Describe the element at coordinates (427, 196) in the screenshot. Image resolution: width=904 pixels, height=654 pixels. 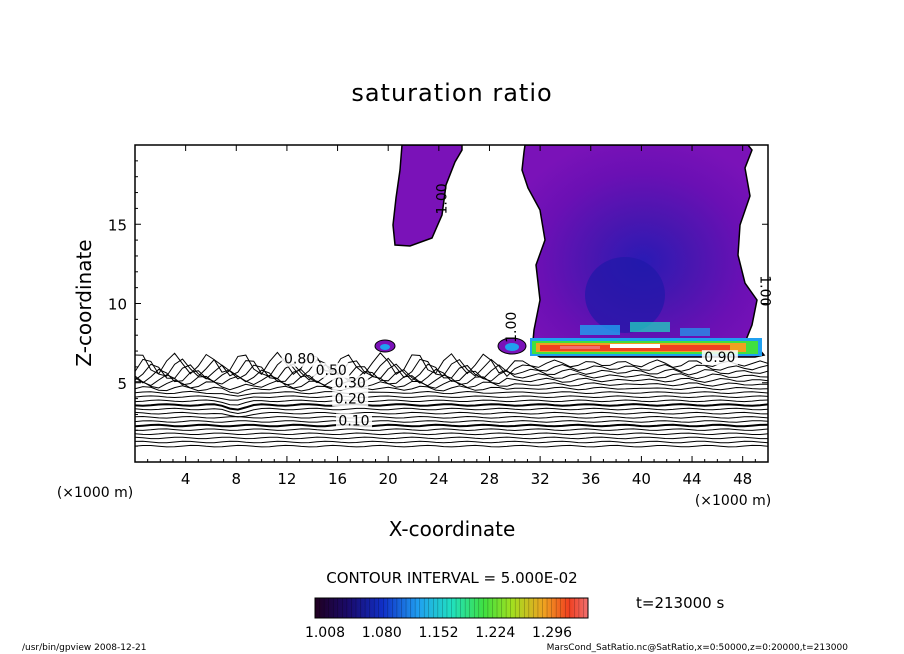
I see `cloud-region-left` at that location.